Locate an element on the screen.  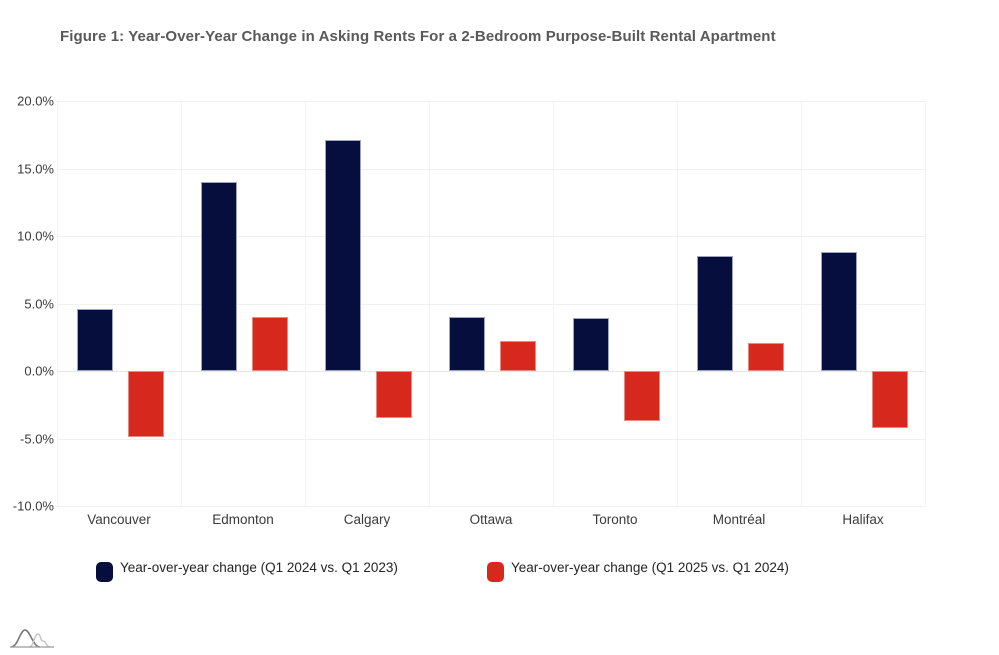
legend-swatch-red is located at coordinates (495, 572).